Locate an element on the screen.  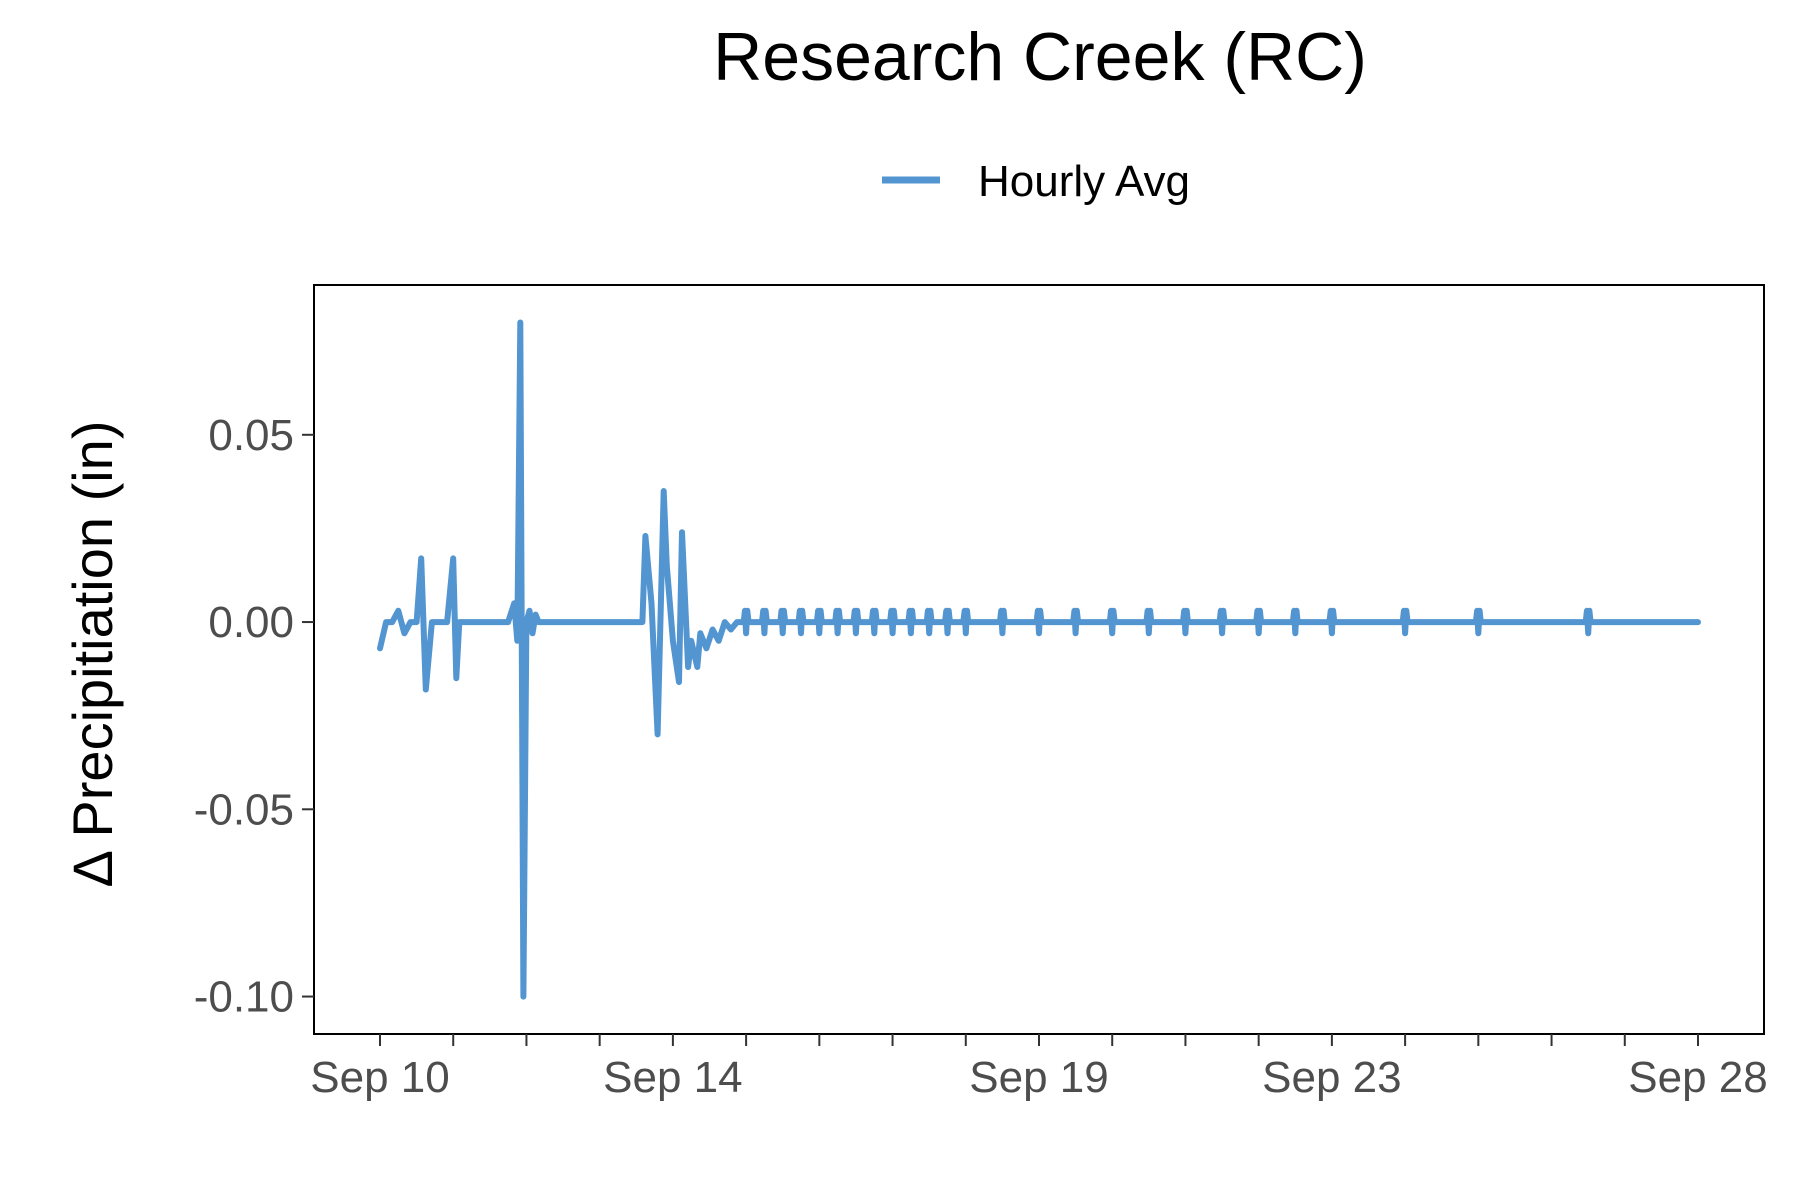
y-axis-title: Δ Precipitiation (in) is located at coordinates (92, 654).